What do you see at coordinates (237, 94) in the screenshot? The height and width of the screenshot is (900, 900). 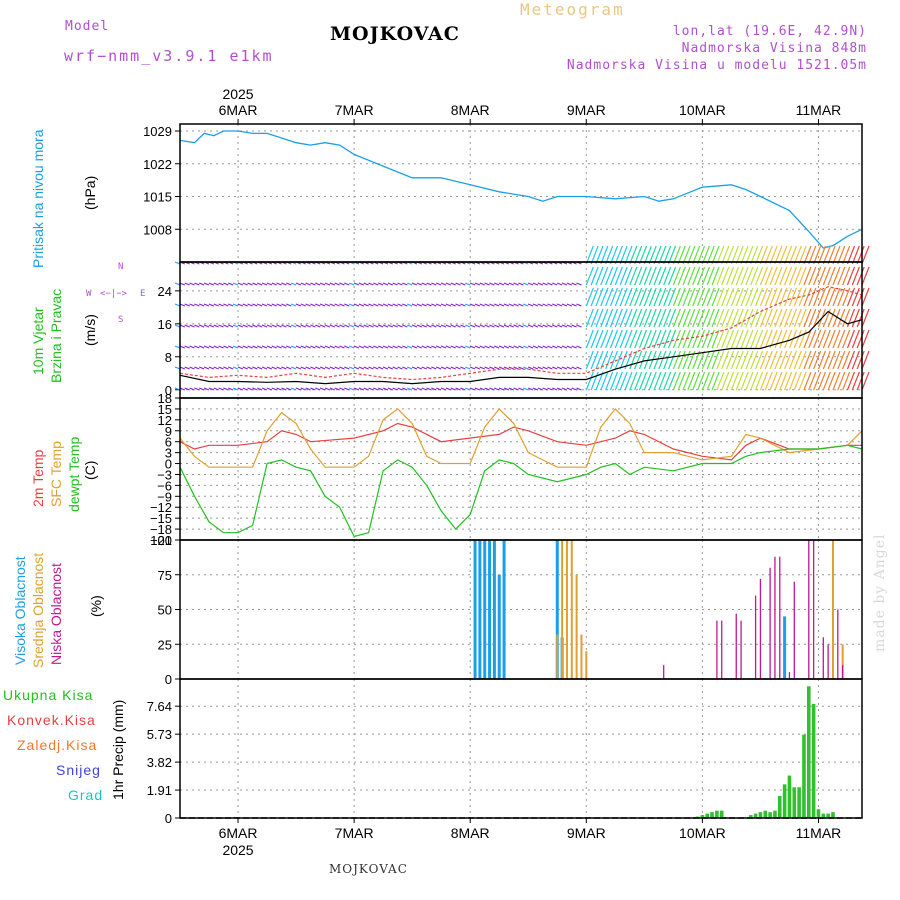 I see `year-label-top: 2025` at bounding box center [237, 94].